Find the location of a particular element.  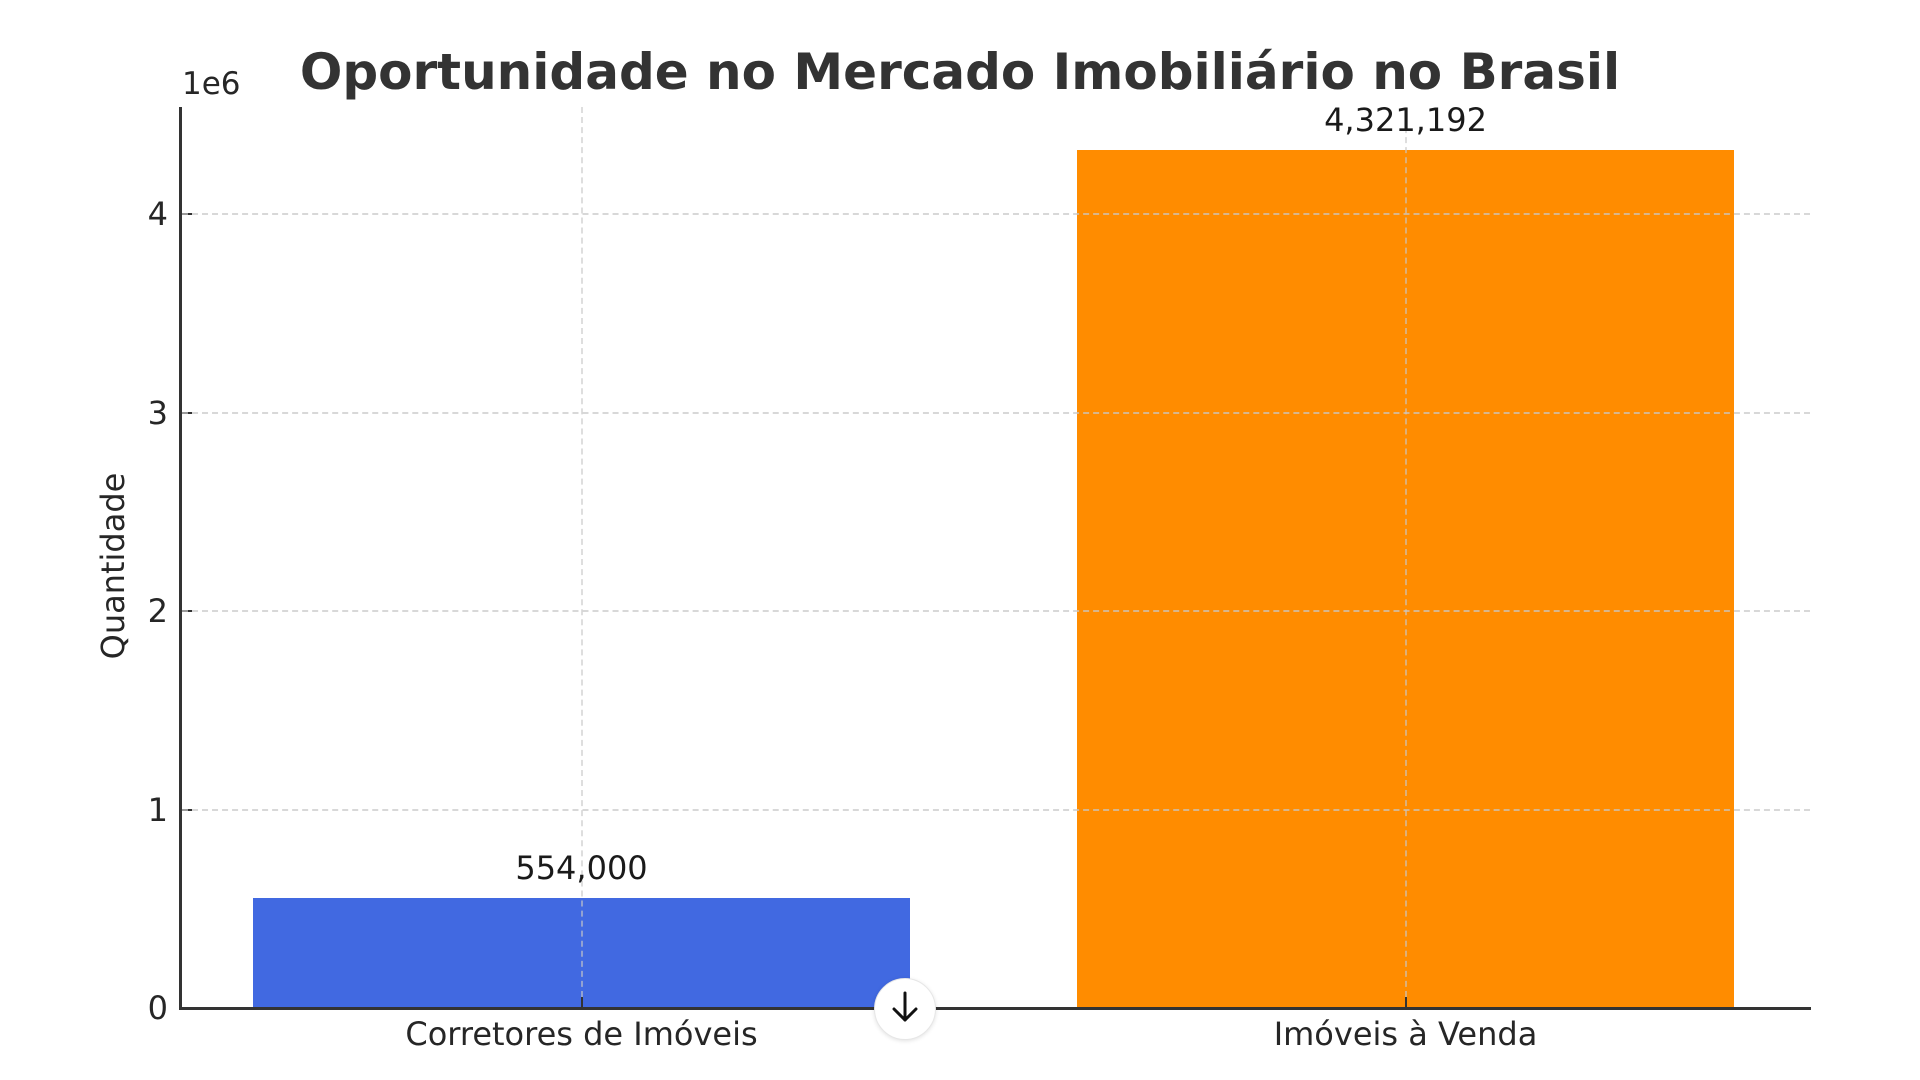

scroll-down-button is located at coordinates (905, 1009).